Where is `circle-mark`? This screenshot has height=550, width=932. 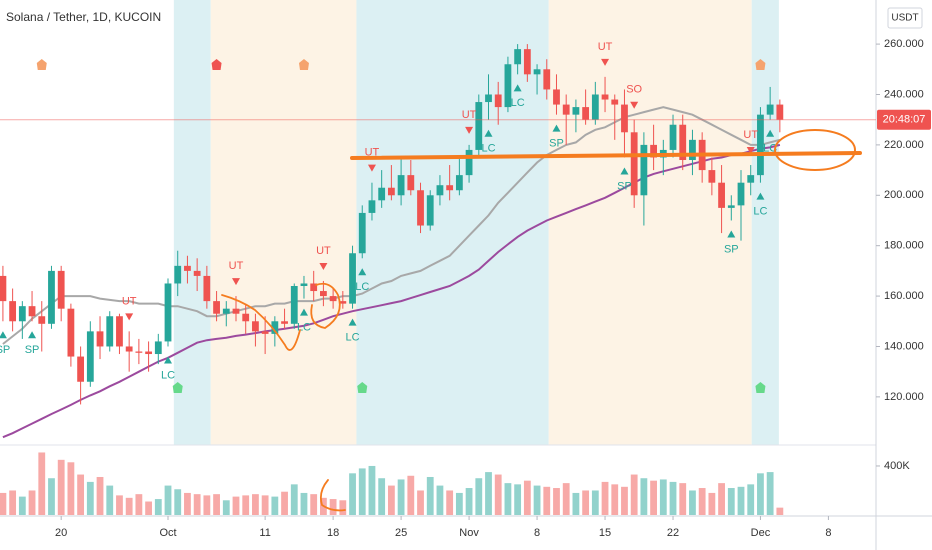 circle-mark is located at coordinates (815, 150).